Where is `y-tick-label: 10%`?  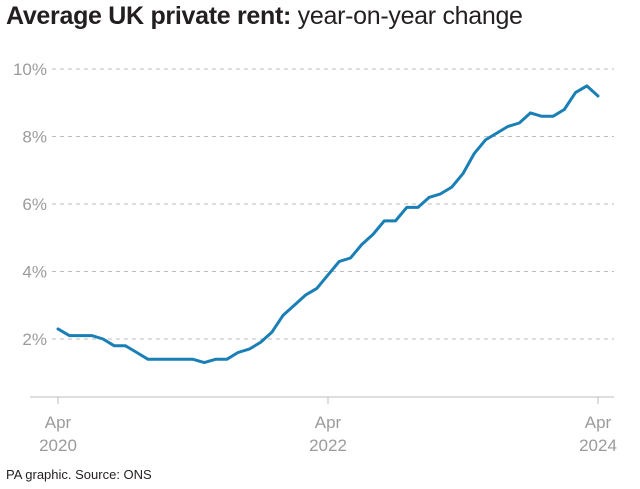 y-tick-label: 10% is located at coordinates (30, 69).